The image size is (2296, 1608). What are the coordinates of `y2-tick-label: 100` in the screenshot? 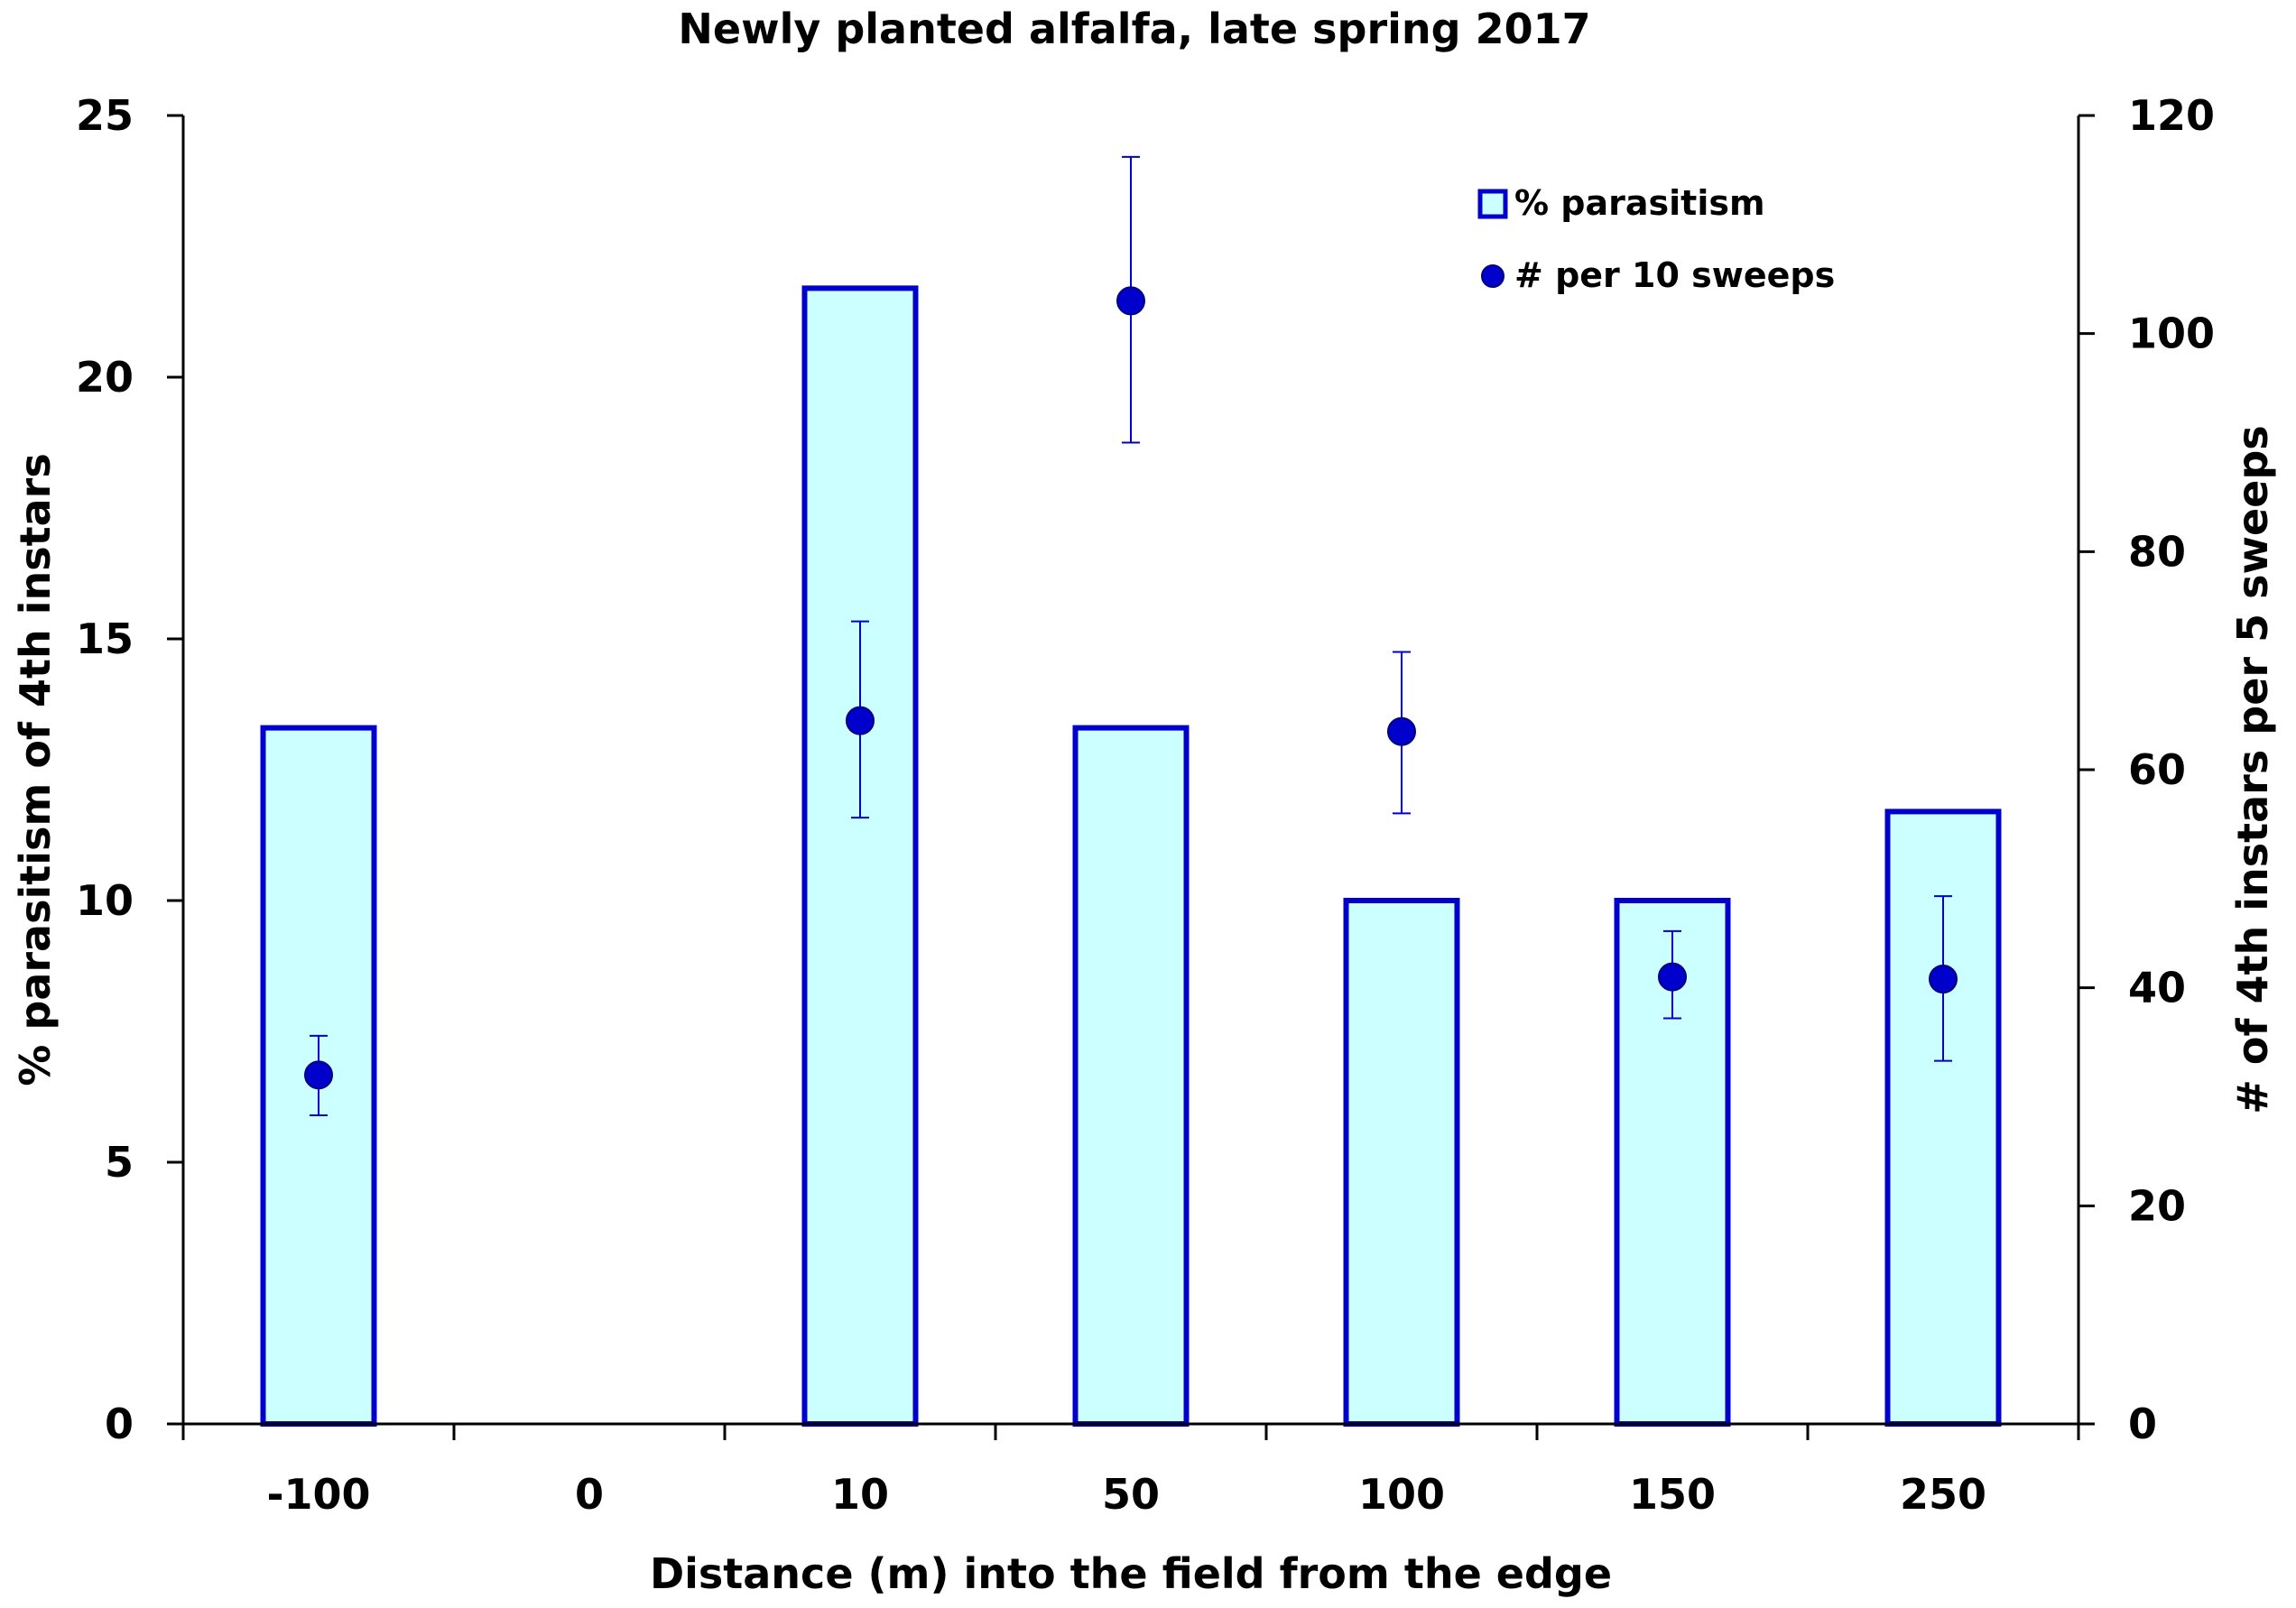 It's located at (2171, 334).